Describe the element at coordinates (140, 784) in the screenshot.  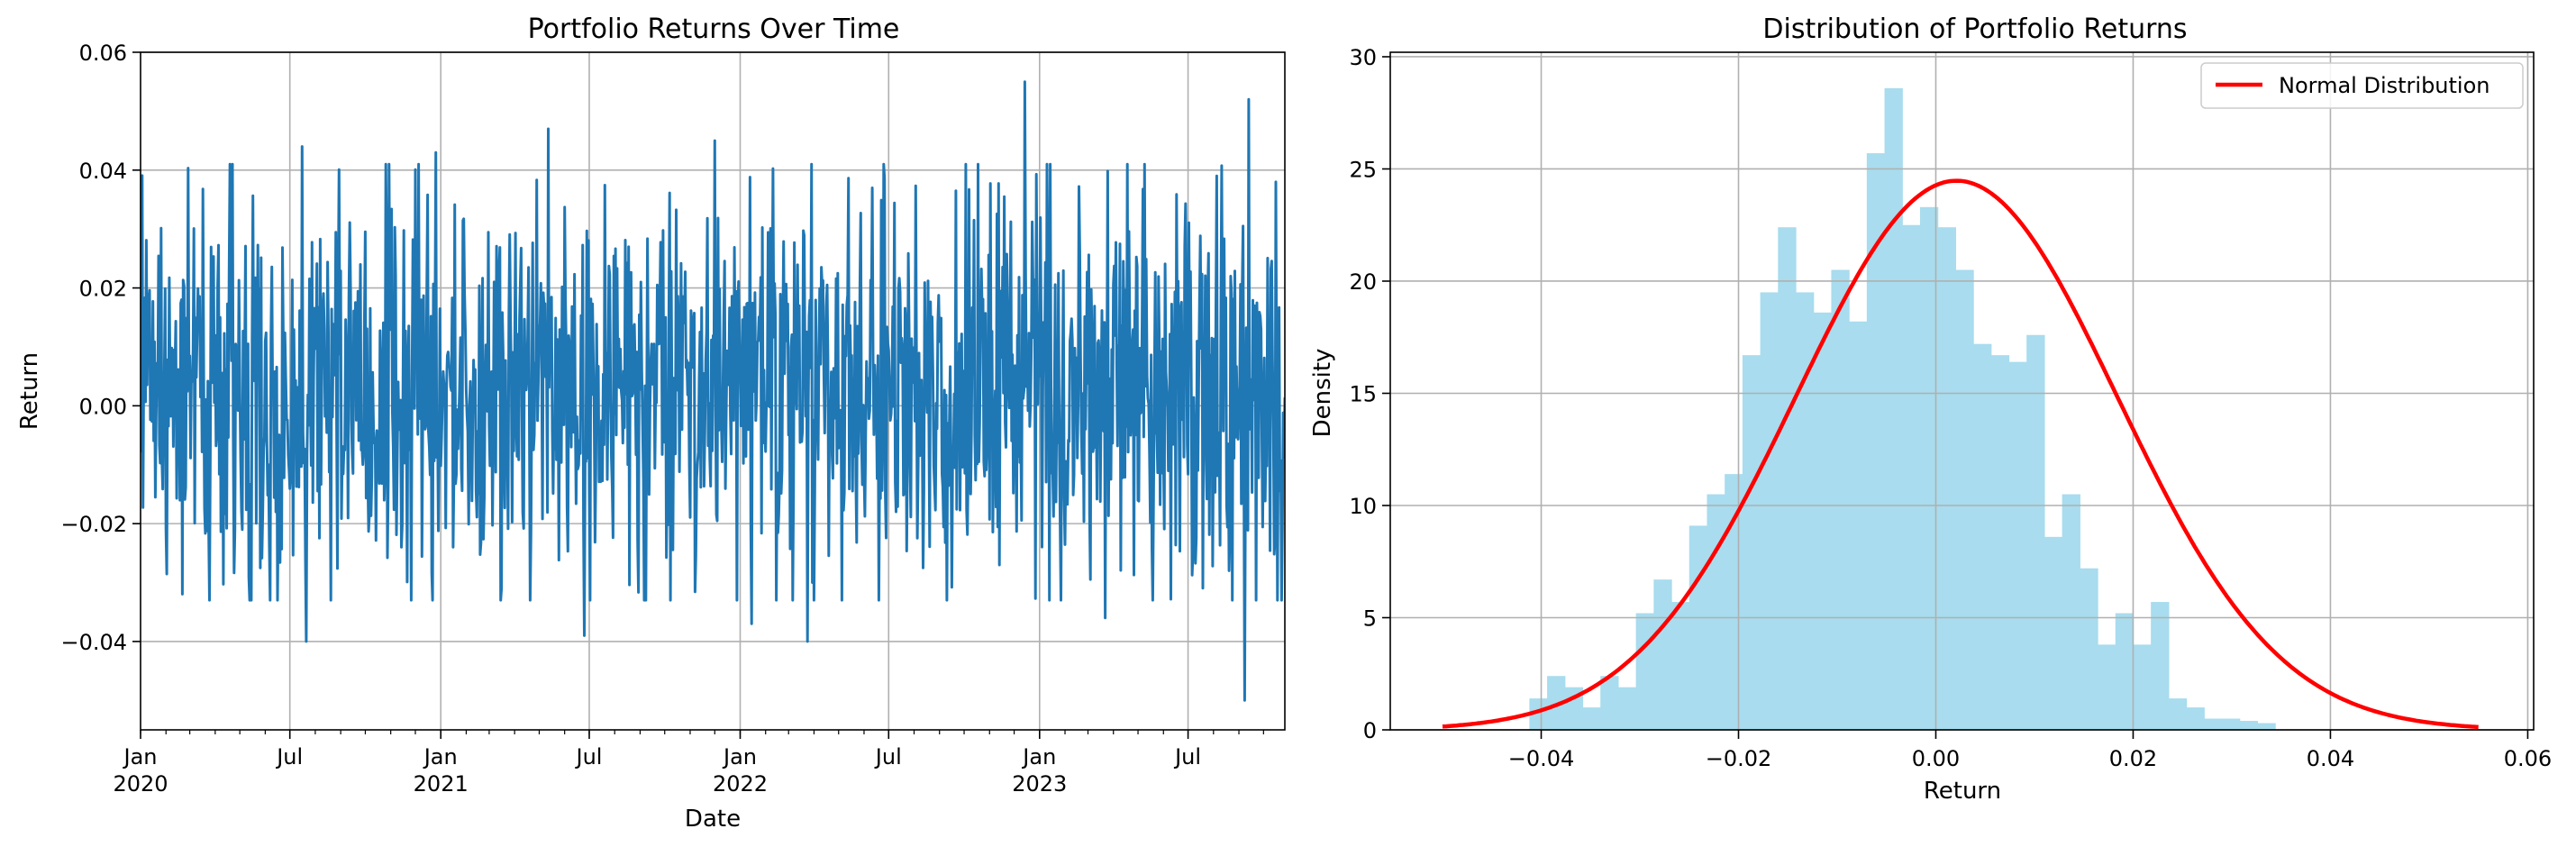
I see `left-x-tick-year: 2020` at that location.